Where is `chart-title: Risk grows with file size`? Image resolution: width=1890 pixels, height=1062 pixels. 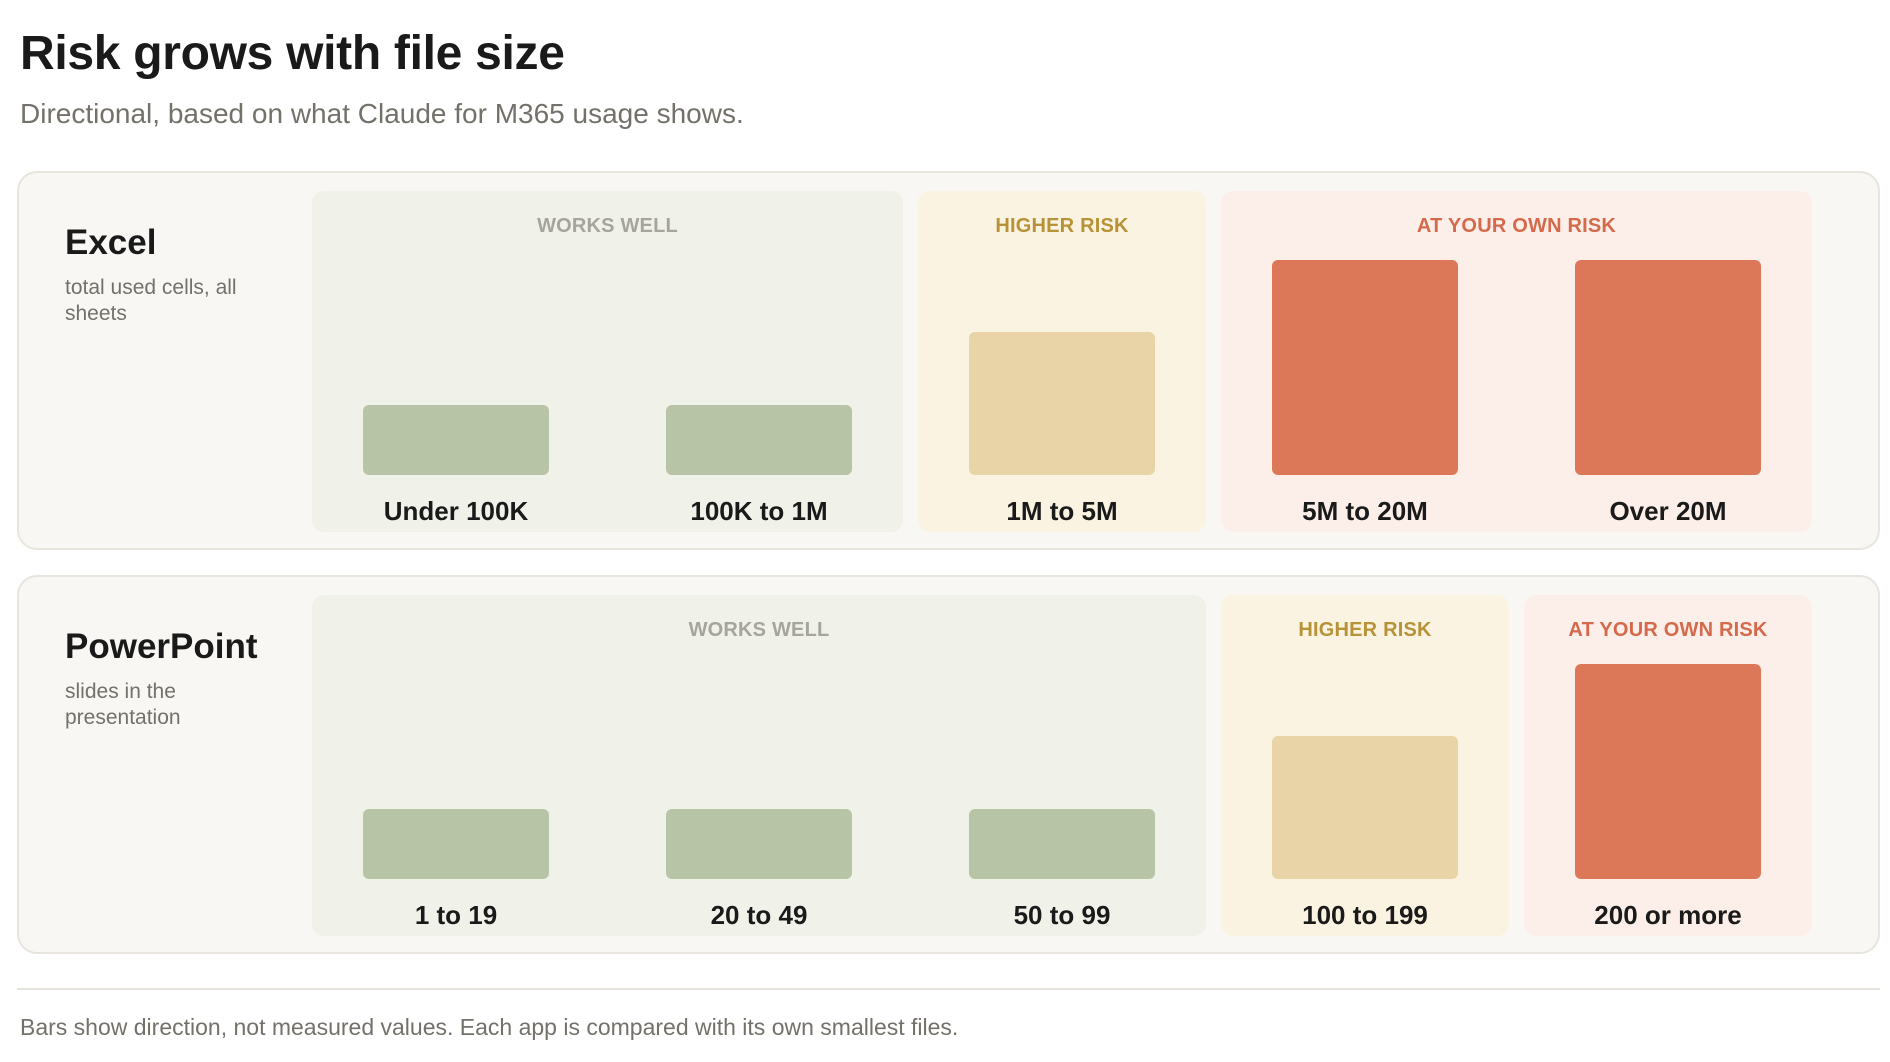
chart-title: Risk grows with file size is located at coordinates (292, 53).